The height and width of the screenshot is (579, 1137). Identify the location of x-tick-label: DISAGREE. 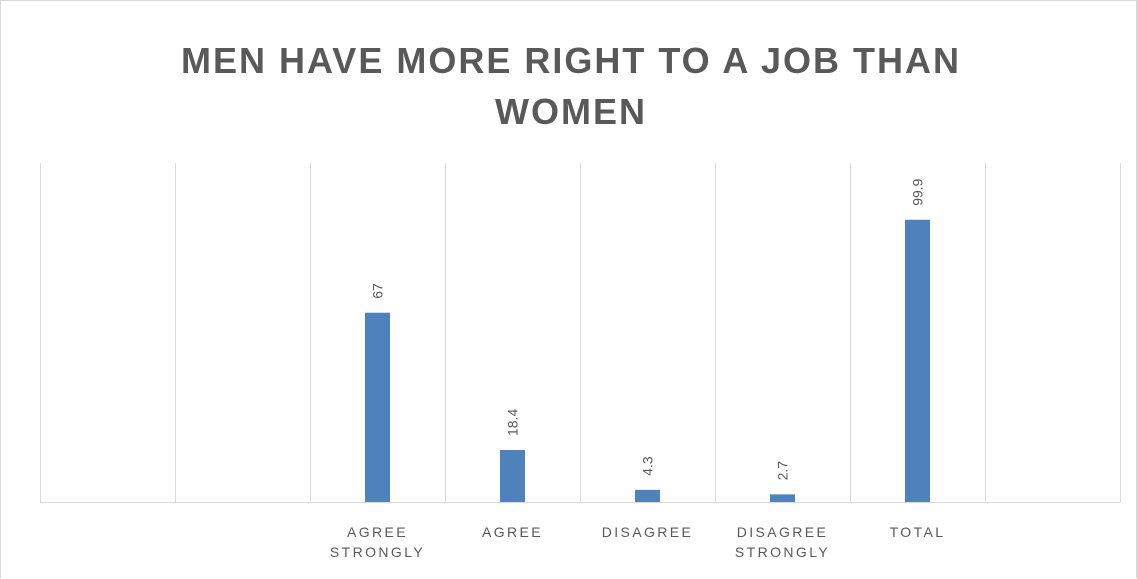
(648, 532).